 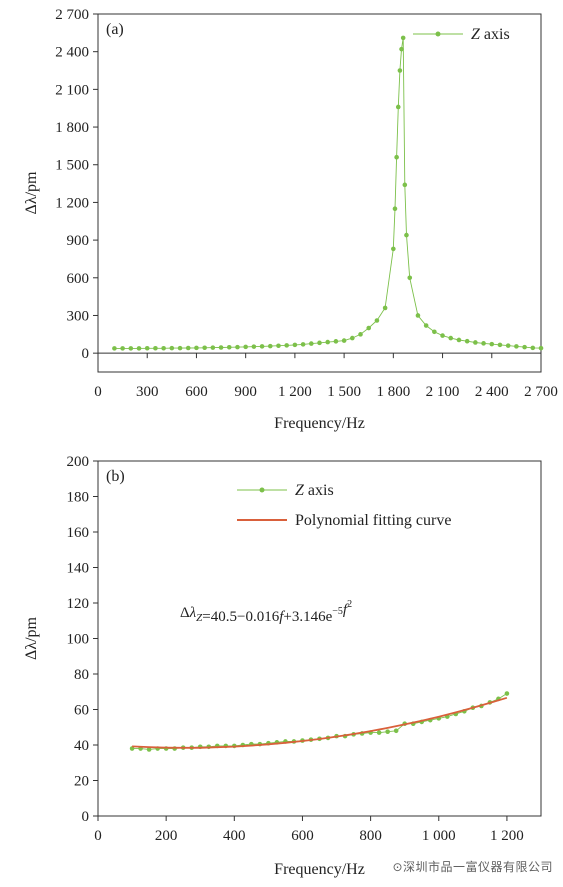 What do you see at coordinates (320, 722) in the screenshot?
I see `series-line` at bounding box center [320, 722].